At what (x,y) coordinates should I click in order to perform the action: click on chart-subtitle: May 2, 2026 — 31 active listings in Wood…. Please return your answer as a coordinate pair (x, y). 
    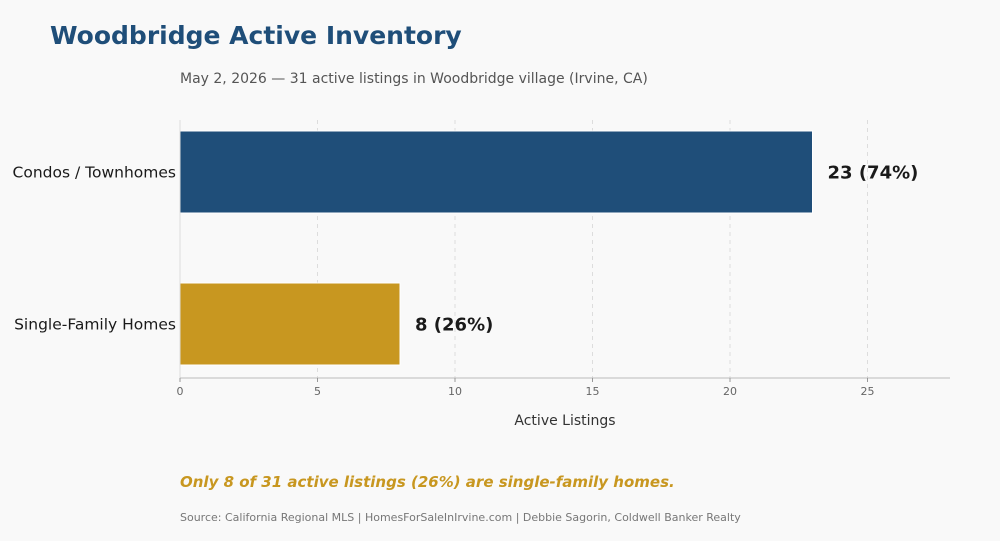
    Looking at the image, I should click on (414, 79).